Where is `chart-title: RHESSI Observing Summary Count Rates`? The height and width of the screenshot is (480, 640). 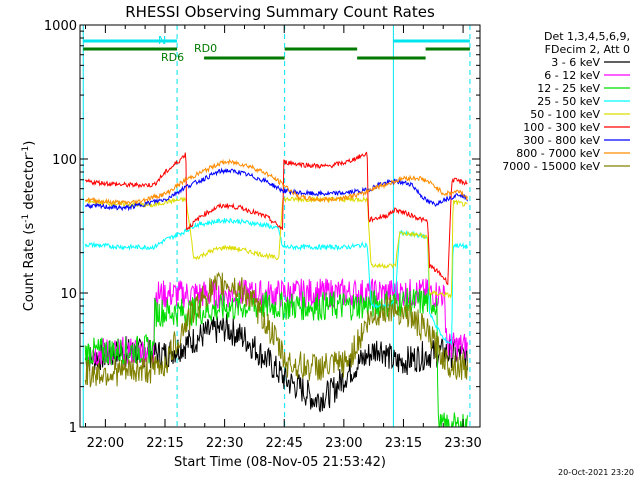
chart-title: RHESSI Observing Summary Count Rates is located at coordinates (280, 12).